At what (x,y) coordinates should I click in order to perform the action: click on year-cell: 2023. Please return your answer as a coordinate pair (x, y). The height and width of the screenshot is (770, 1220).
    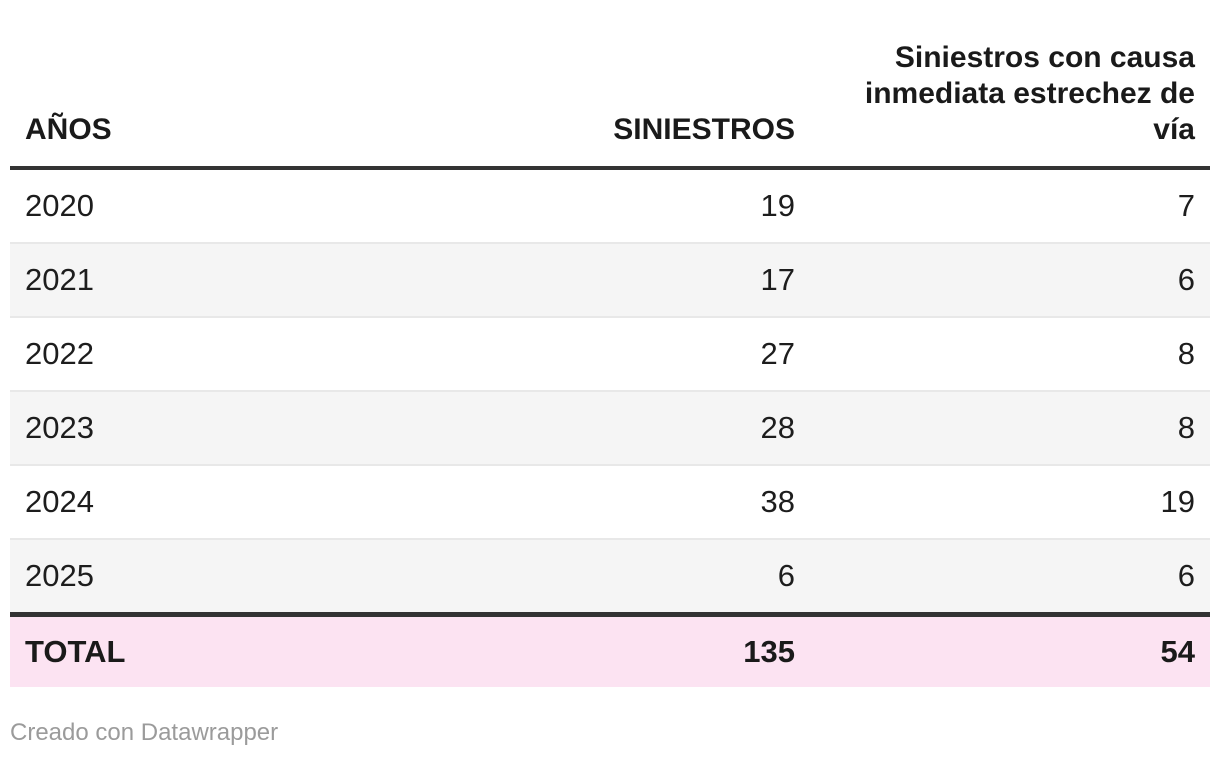
    Looking at the image, I should click on (210, 427).